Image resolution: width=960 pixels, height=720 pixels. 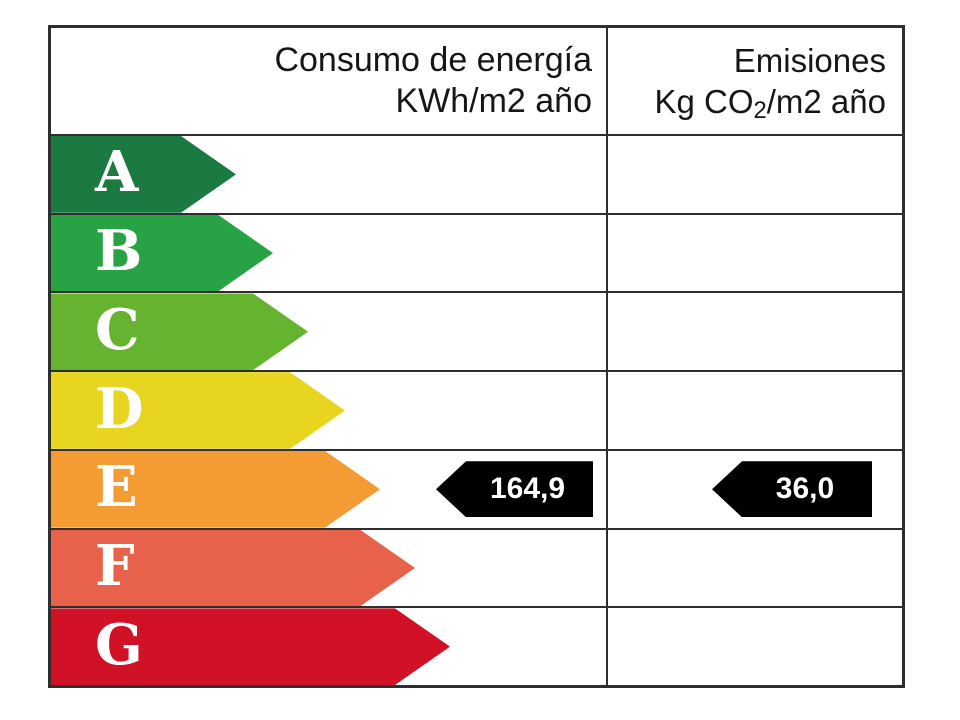 I want to click on header-consumption: Consumo de energía KWh/m2 año, so click(x=329, y=81).